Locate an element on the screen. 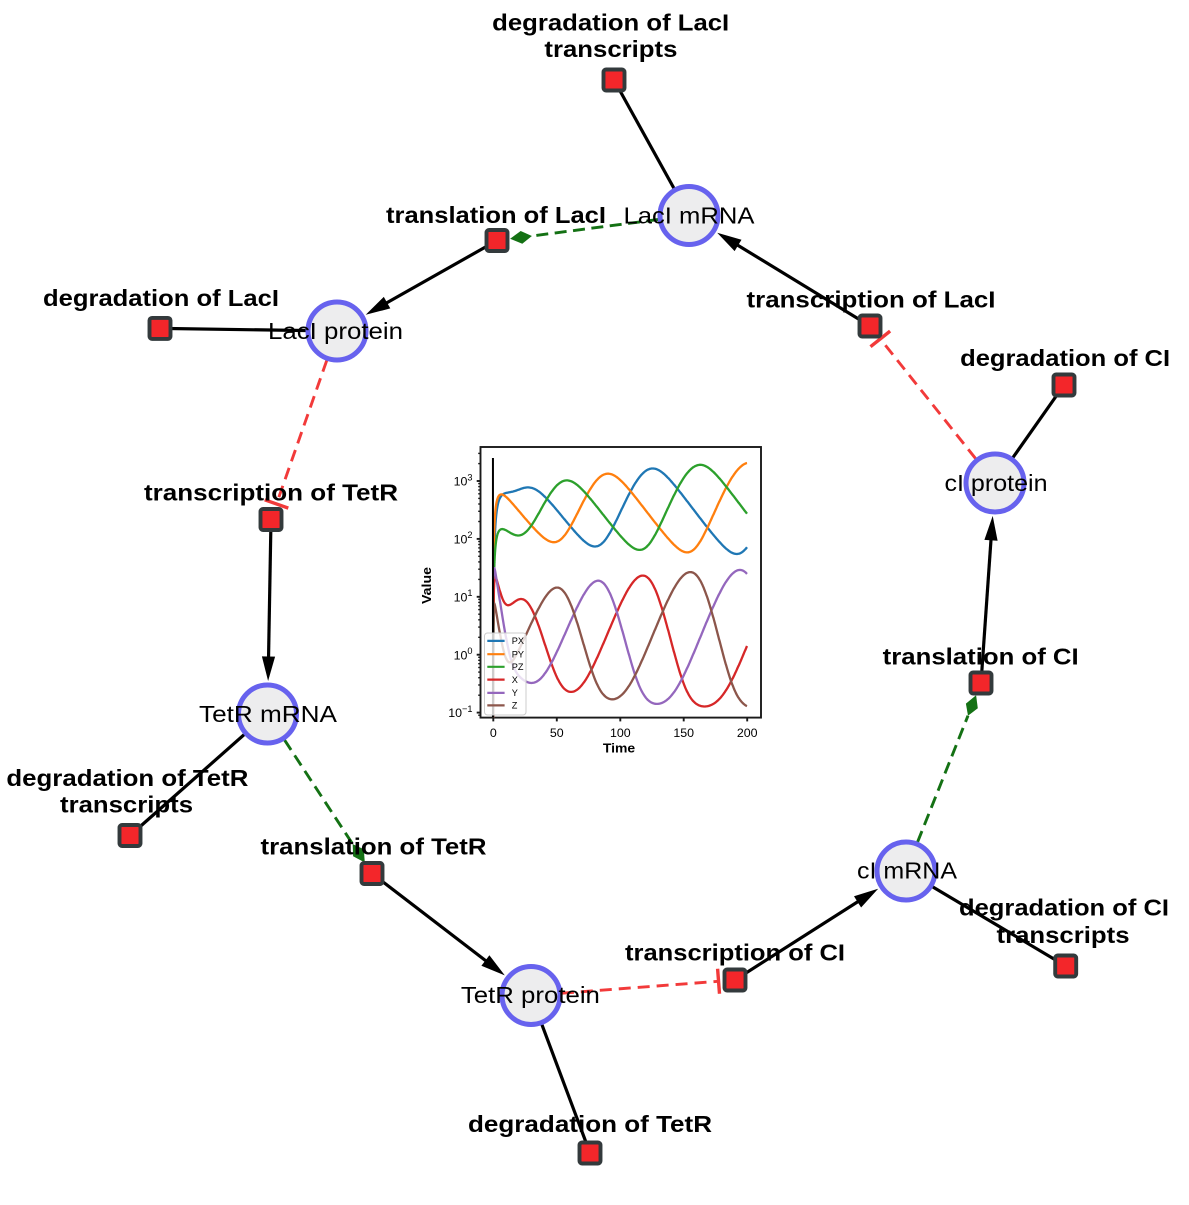  svg-text: transcription of TetR is located at coordinates (271, 492).